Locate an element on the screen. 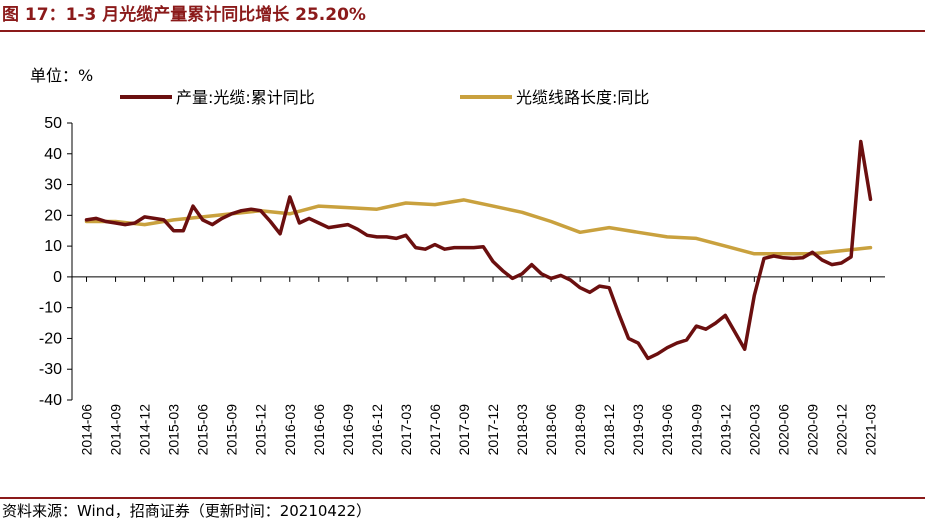 The width and height of the screenshot is (925, 525). x-tick-label: 2015-03 is located at coordinates (174, 430).